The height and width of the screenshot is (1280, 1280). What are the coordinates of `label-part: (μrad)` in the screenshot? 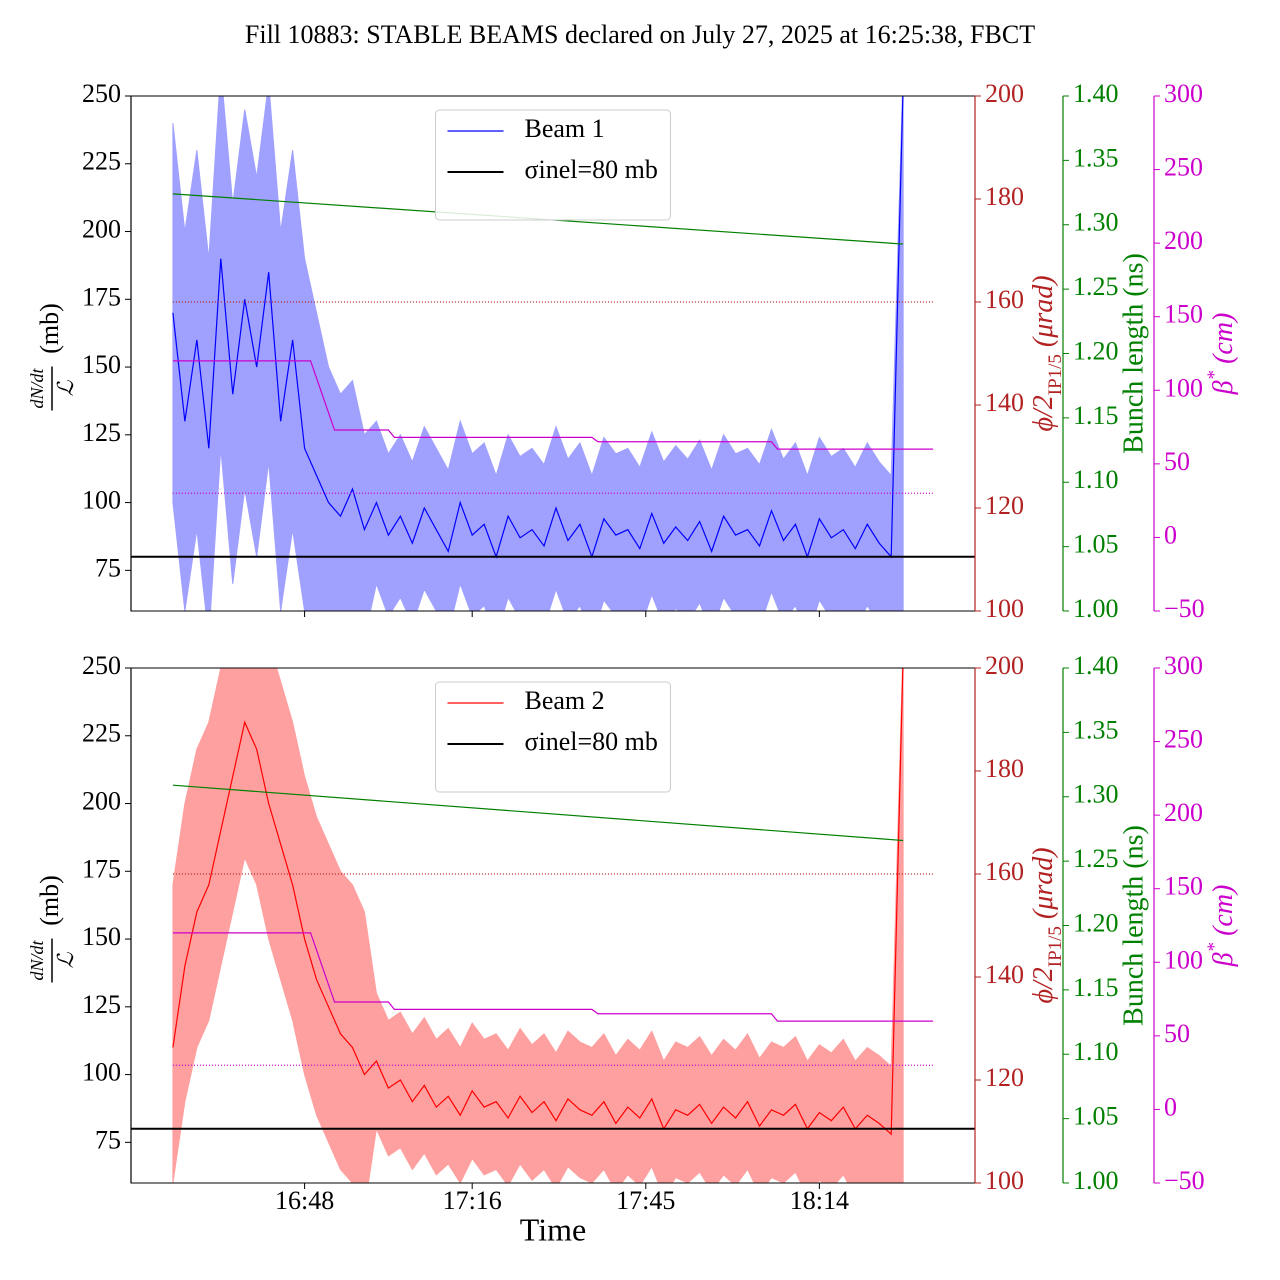 It's located at (1043, 886).